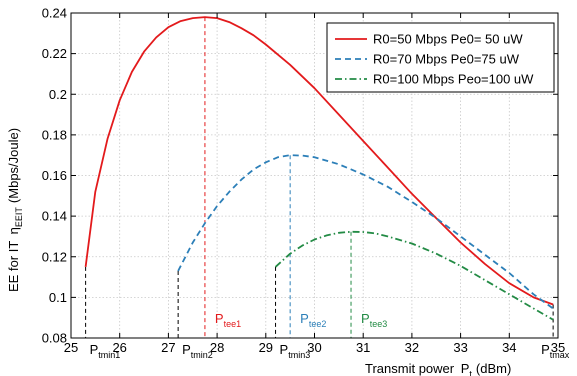  Describe the element at coordinates (266, 347) in the screenshot. I see `x-tick-label: 29` at that location.